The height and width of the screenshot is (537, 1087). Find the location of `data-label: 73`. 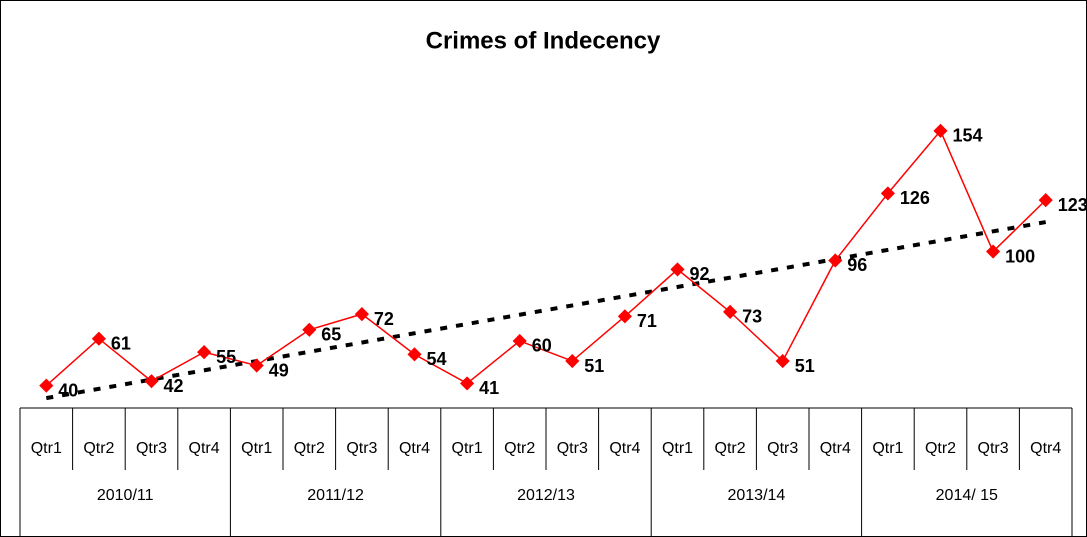

data-label: 73 is located at coordinates (752, 317).